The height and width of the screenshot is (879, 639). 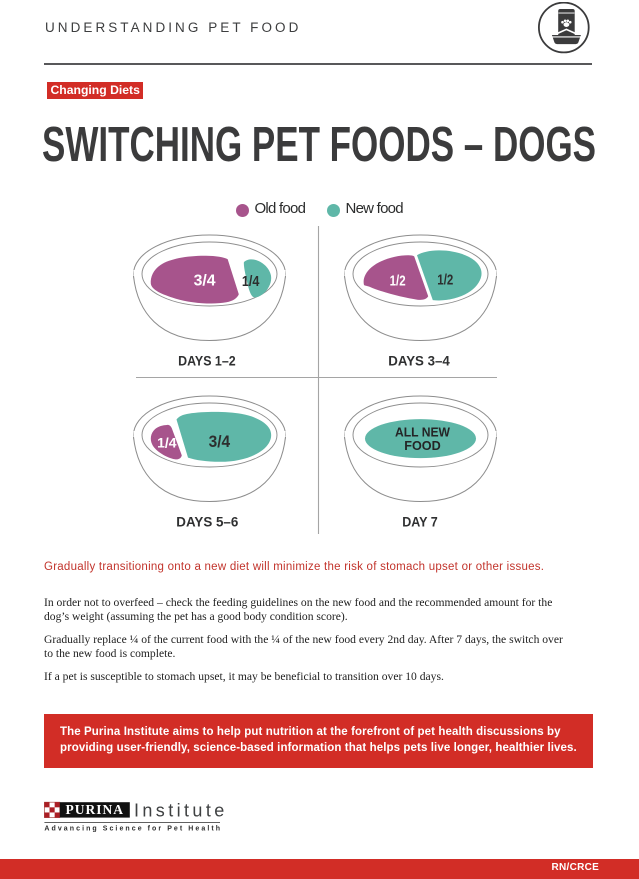 I want to click on svg-text: DAY 7, so click(x=420, y=521).